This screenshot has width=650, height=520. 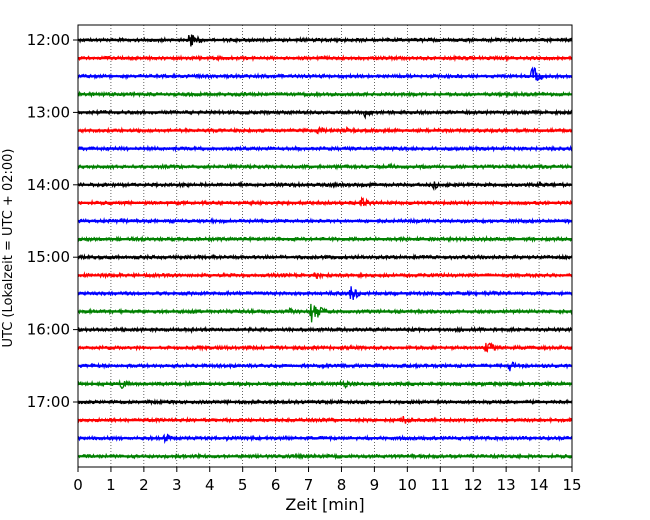 What do you see at coordinates (48, 257) in the screenshot?
I see `y-tick-label: 15:00` at bounding box center [48, 257].